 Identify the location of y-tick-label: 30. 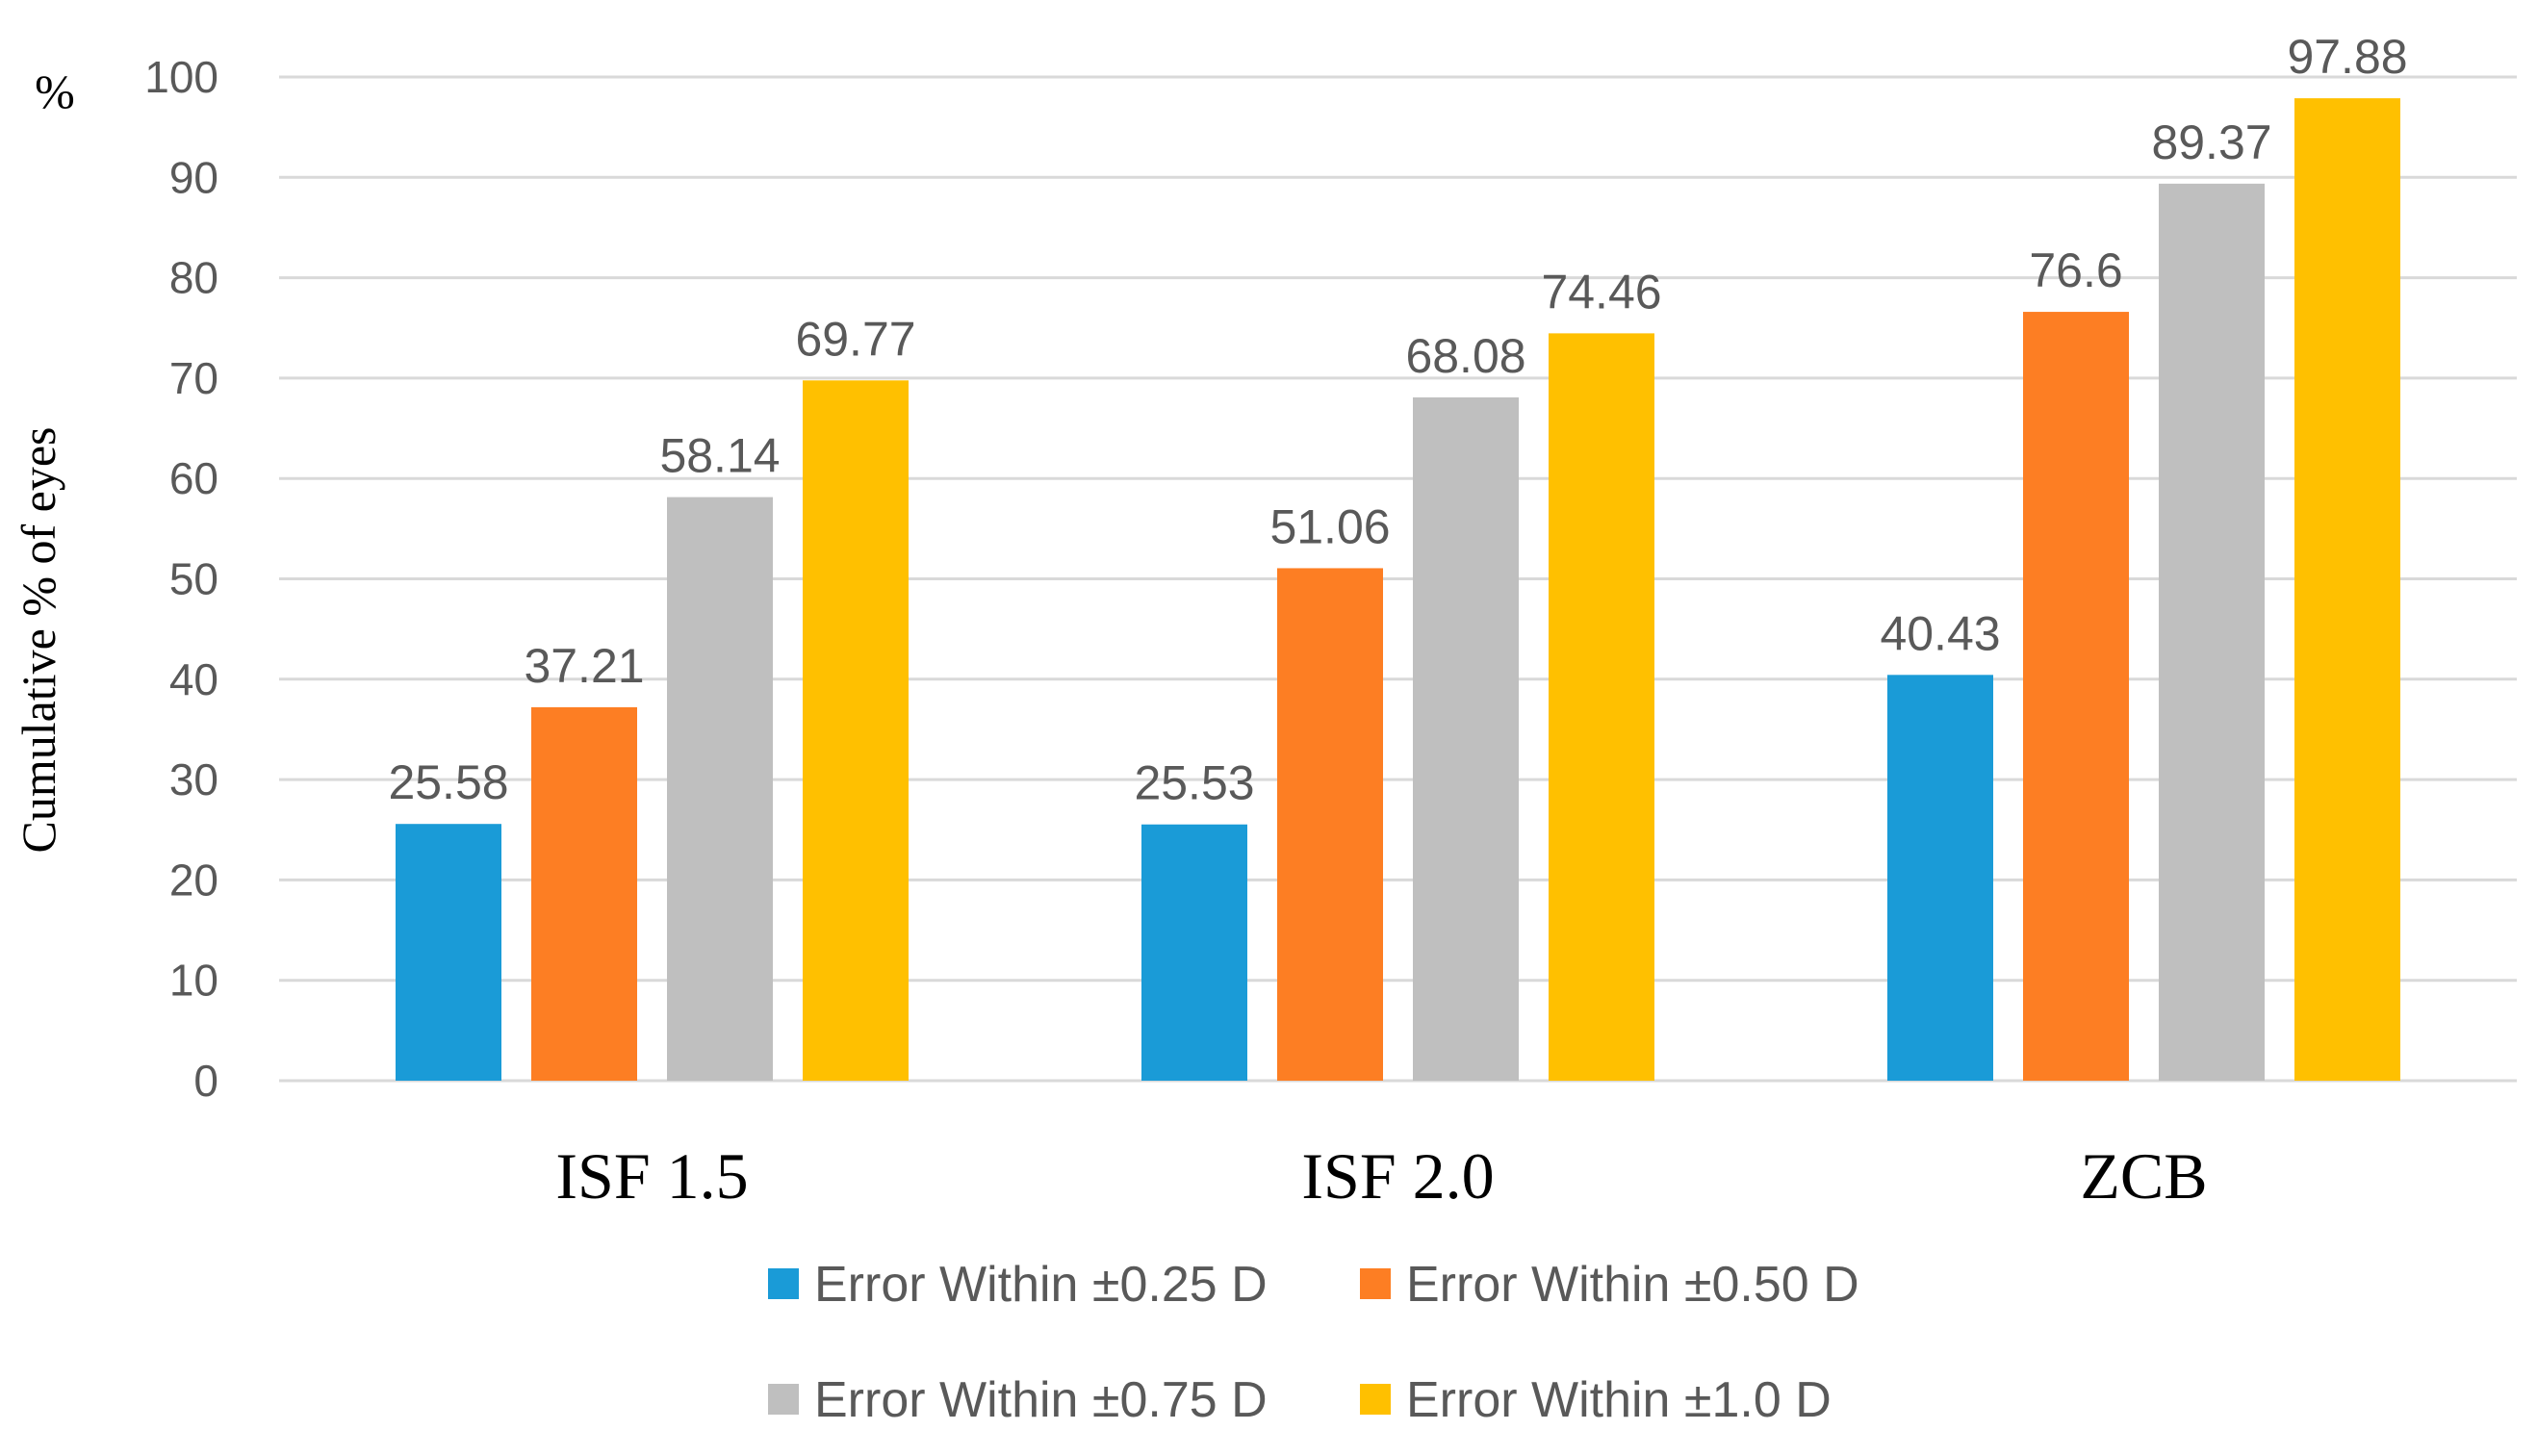
(193, 780).